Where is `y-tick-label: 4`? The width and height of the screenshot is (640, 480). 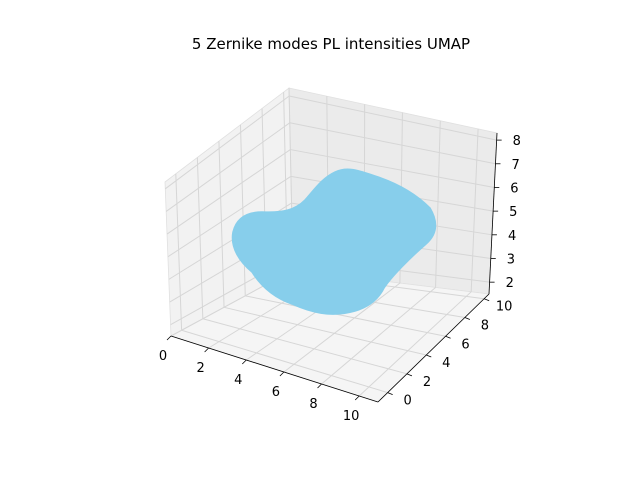 y-tick-label: 4 is located at coordinates (446, 363).